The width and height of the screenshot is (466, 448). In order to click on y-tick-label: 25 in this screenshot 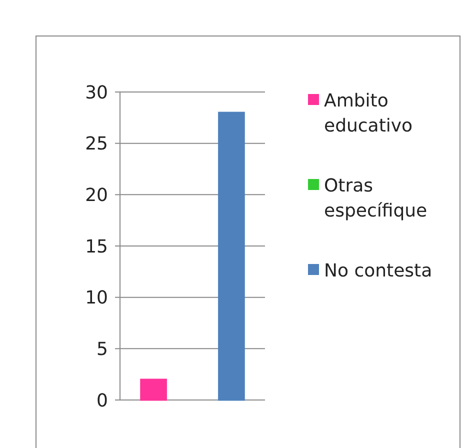, I will do `click(96, 144)`.